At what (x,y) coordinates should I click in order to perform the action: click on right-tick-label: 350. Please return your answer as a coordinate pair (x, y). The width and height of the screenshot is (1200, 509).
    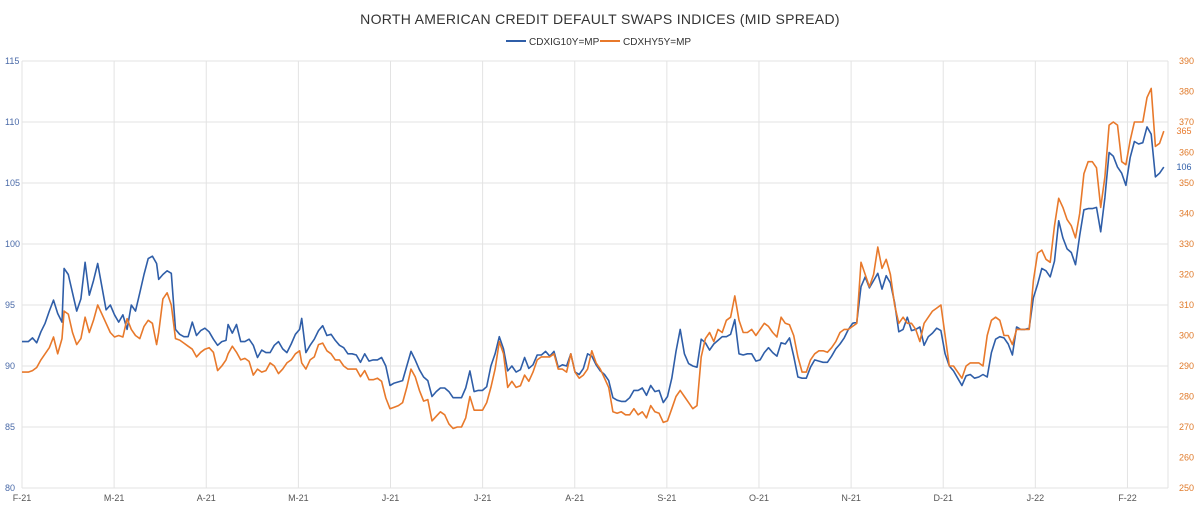
    Looking at the image, I should click on (1186, 183).